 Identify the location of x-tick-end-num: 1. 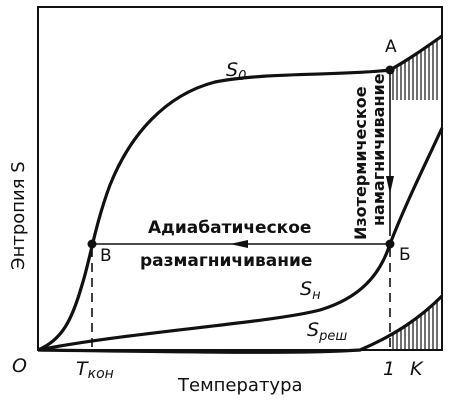
(389, 369).